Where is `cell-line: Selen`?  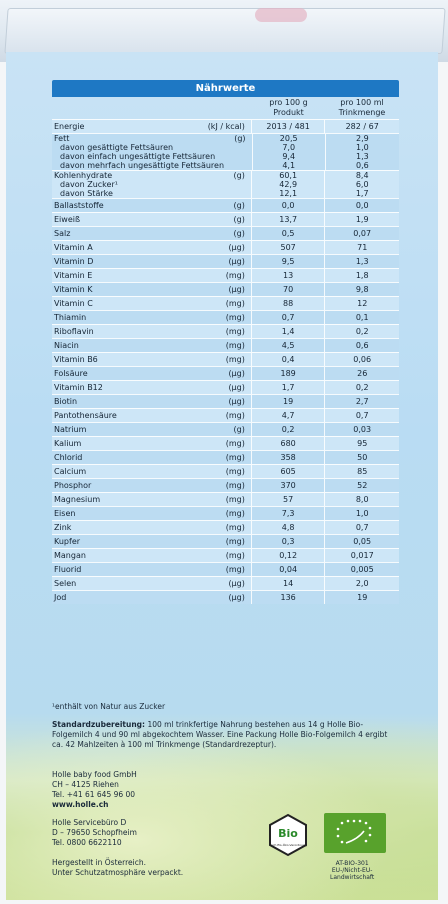
cell-line: Selen is located at coordinates (65, 583).